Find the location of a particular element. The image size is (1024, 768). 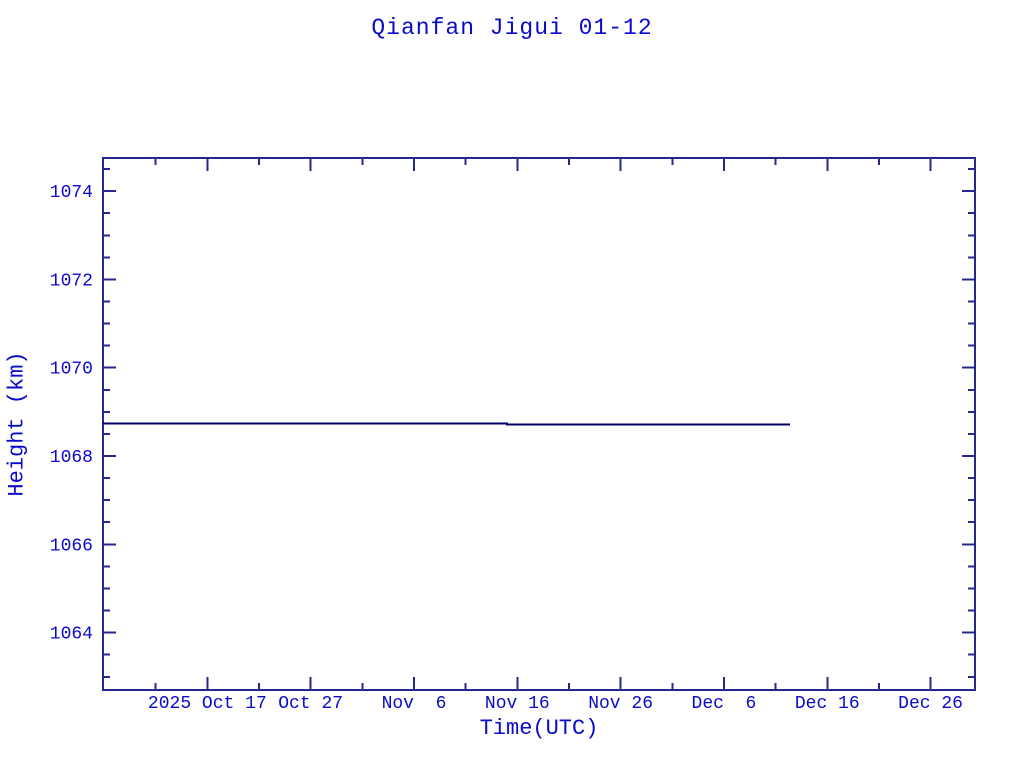

x-tick-label: Dec 26 is located at coordinates (930, 704).